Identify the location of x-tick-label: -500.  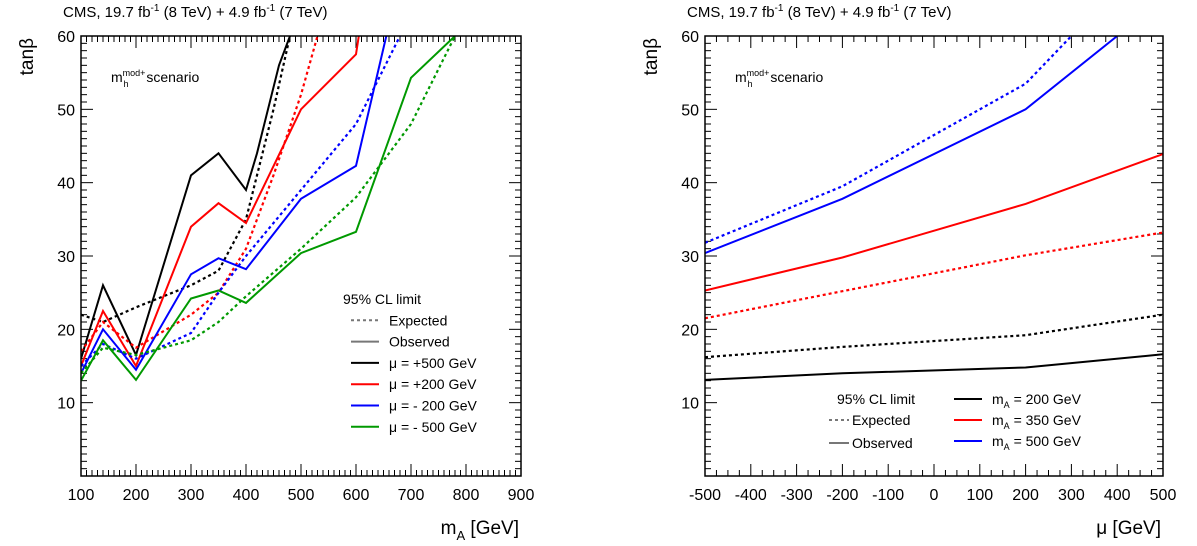
(705, 495).